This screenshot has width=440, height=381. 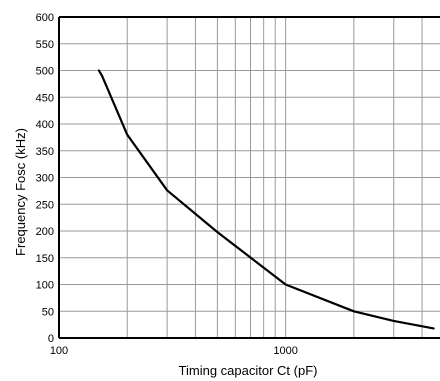 I want to click on y-tick-label: 100, so click(x=45, y=286).